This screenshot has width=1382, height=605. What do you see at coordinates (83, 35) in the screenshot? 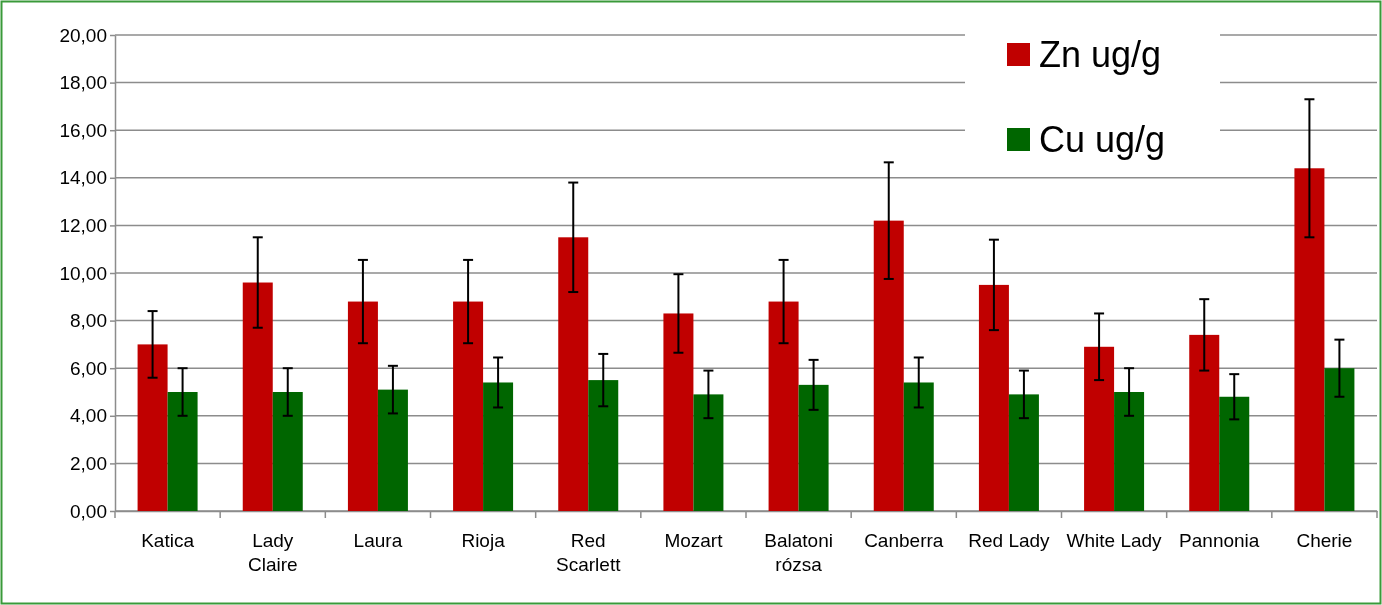
I see `y-tick-label: 20,00` at bounding box center [83, 35].